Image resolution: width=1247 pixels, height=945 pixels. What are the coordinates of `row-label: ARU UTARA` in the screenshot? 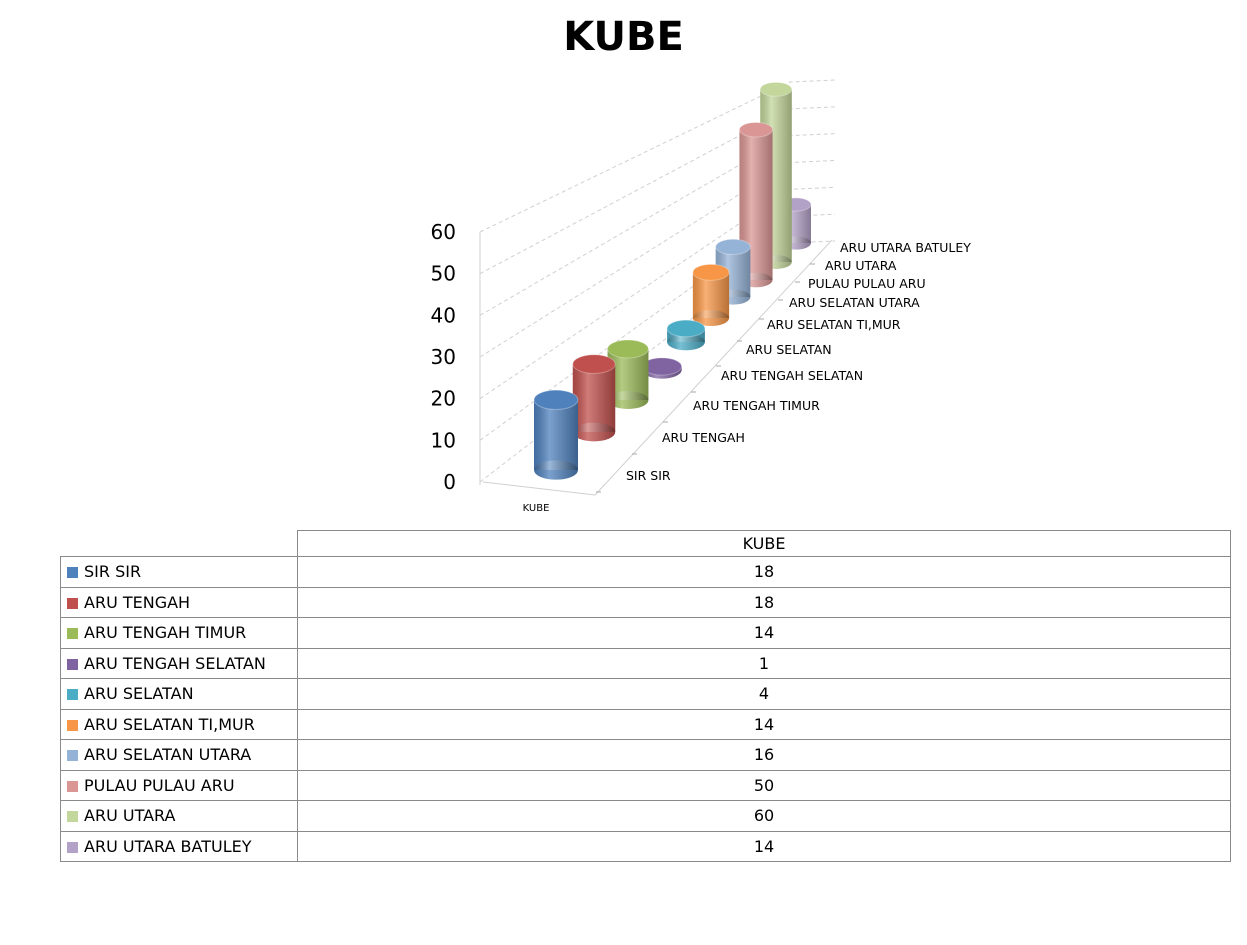 It's located at (130, 816).